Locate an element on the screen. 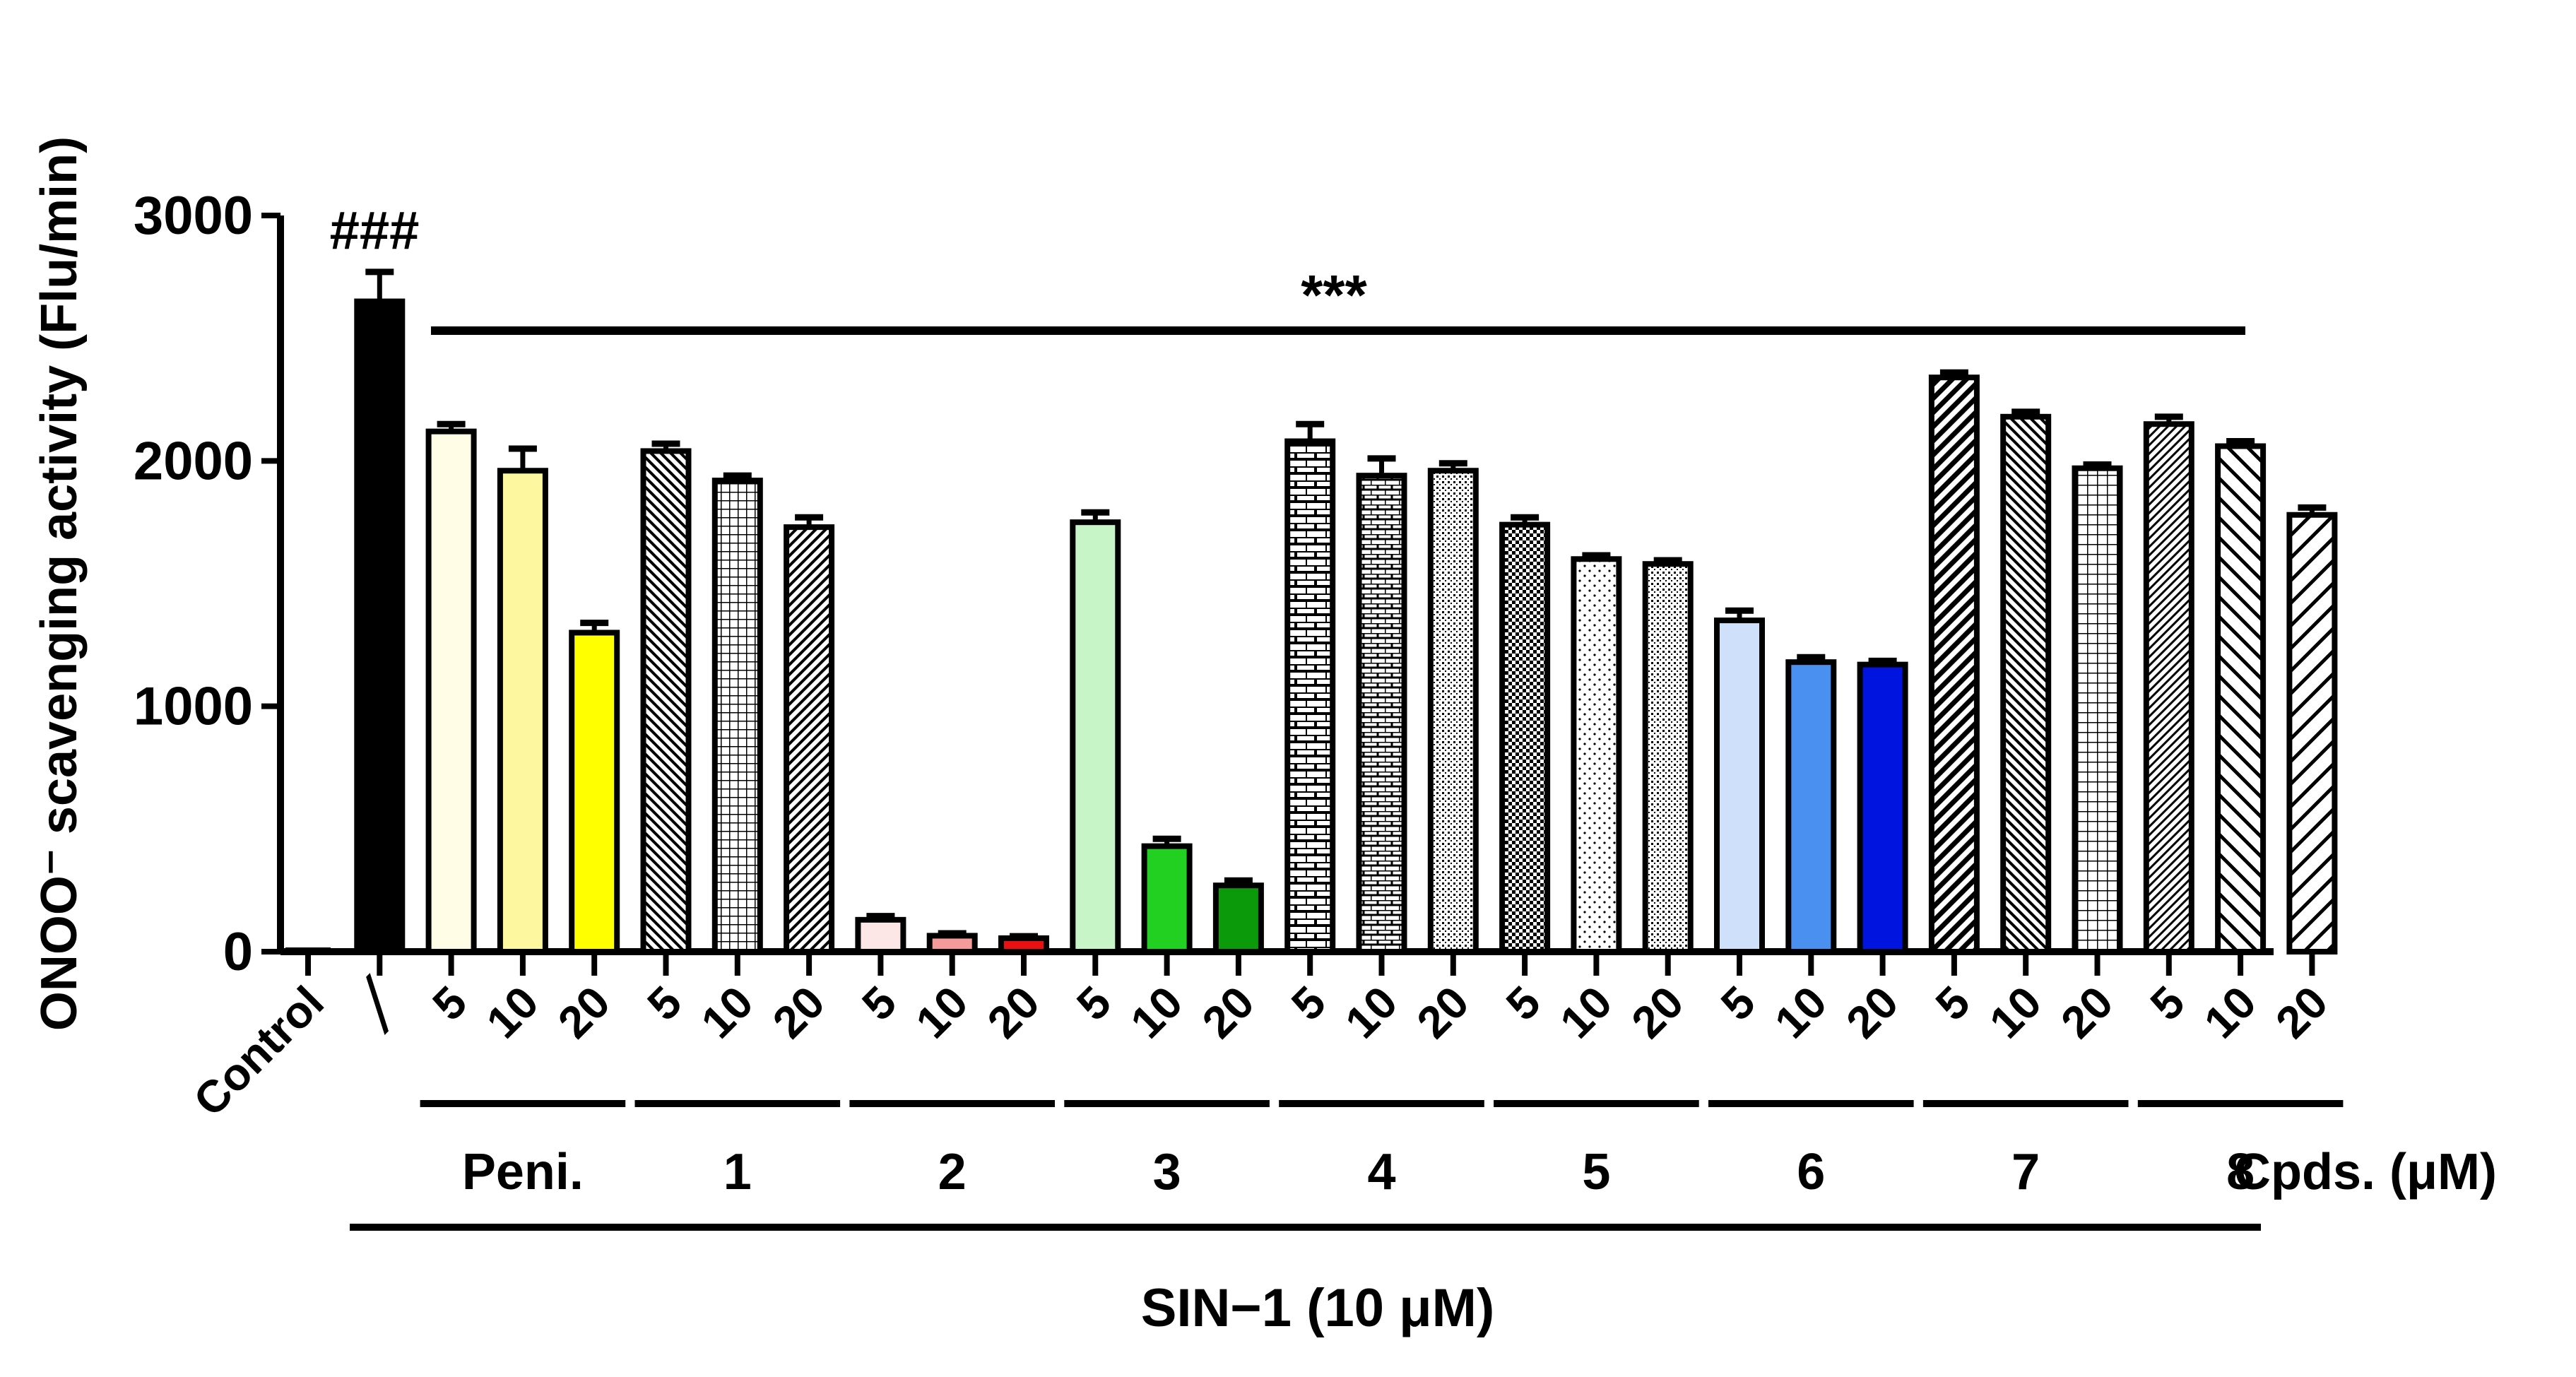  group-label: 4 is located at coordinates (1381, 1172).